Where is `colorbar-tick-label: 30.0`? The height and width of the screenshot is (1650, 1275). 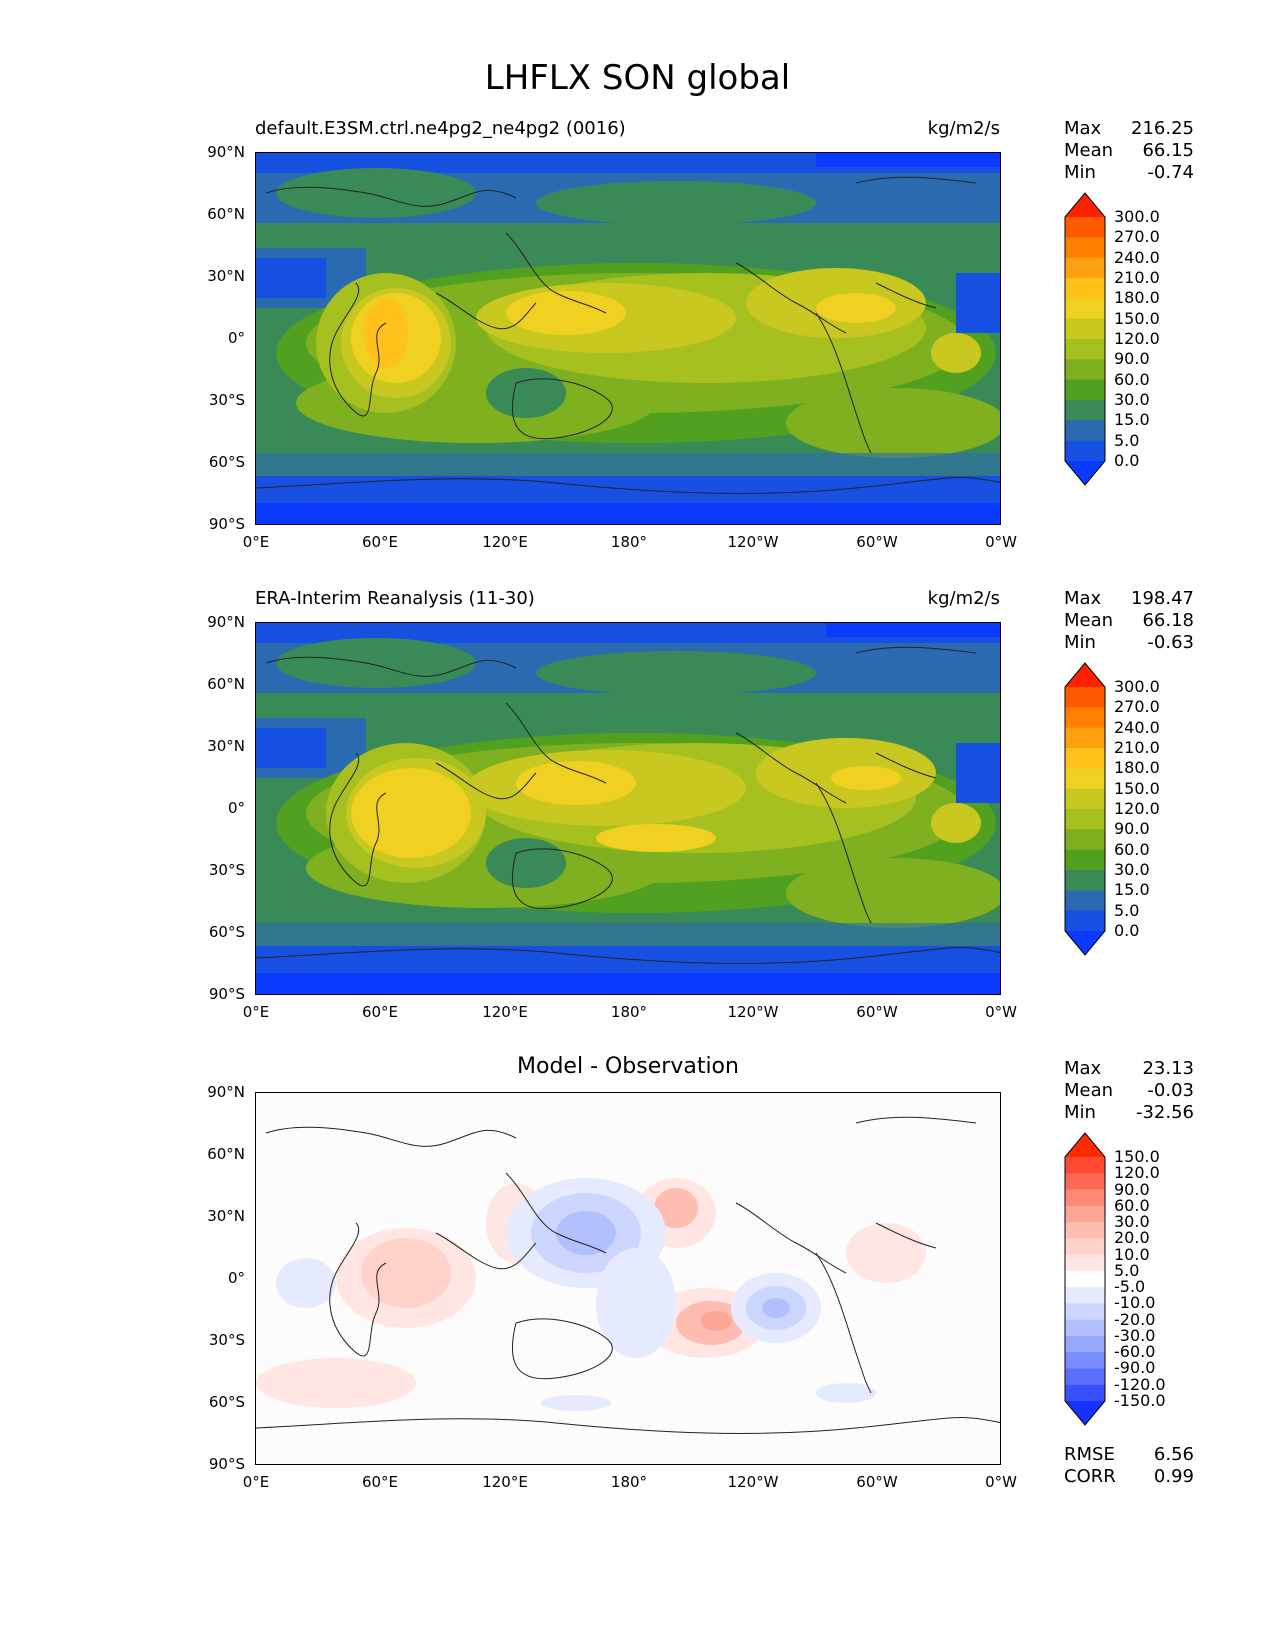
colorbar-tick-label: 30.0 is located at coordinates (1132, 399).